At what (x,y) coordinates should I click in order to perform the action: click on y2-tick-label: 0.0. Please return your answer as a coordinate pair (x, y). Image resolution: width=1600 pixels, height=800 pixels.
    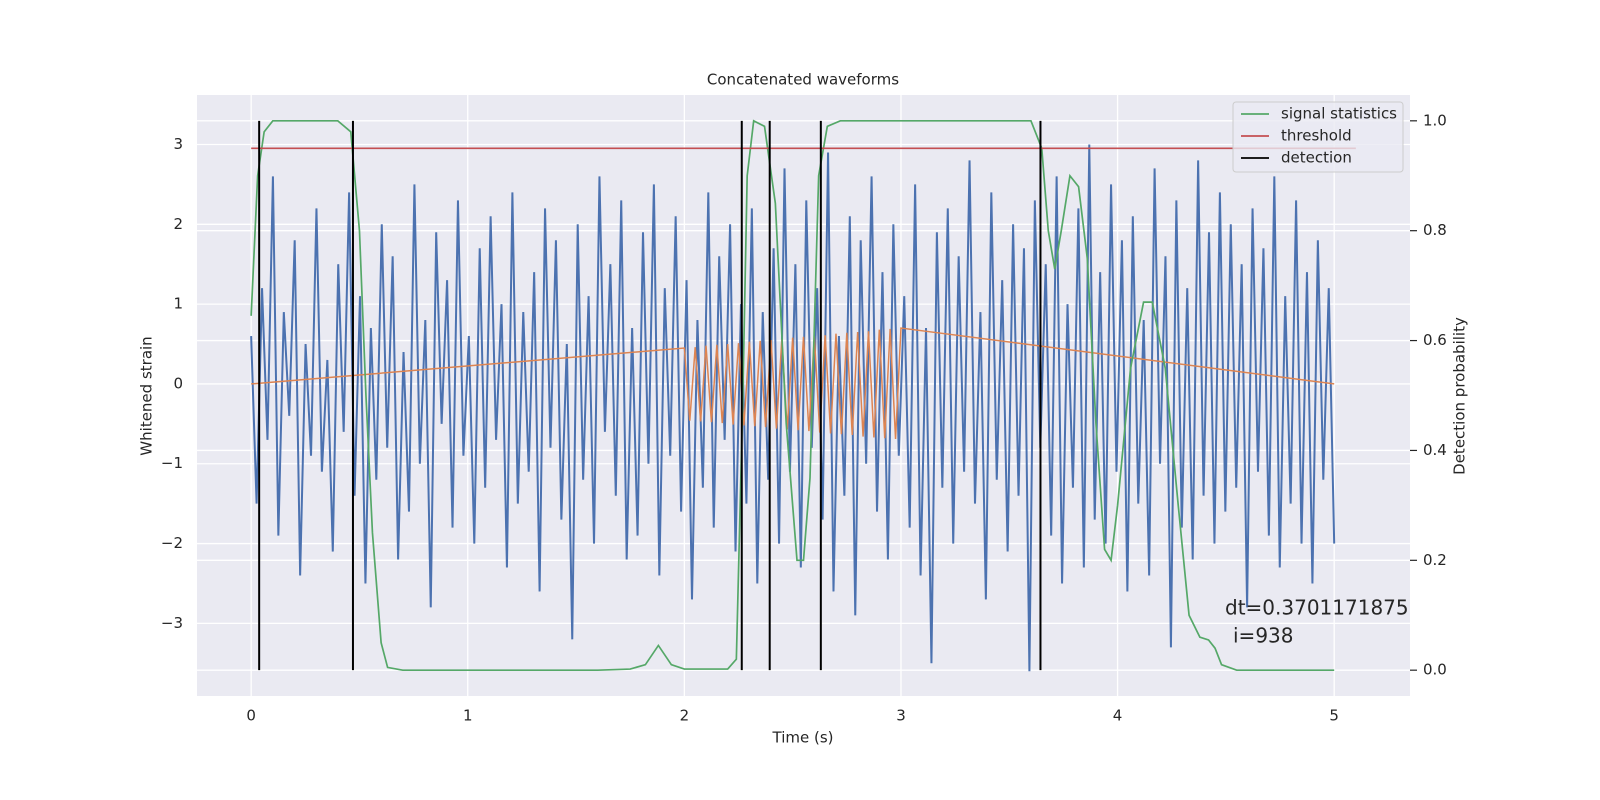
    Looking at the image, I should click on (1435, 670).